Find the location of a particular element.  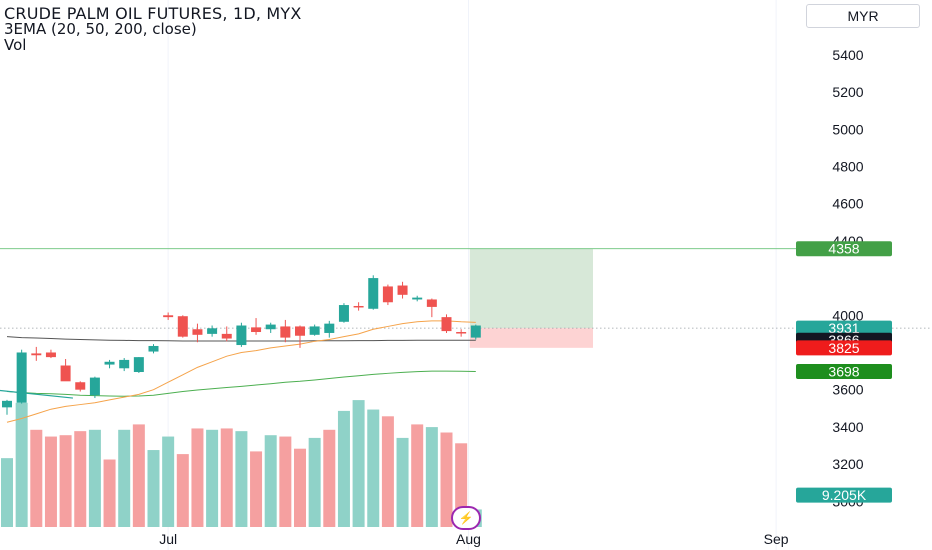

stop-zone is located at coordinates (531, 338).